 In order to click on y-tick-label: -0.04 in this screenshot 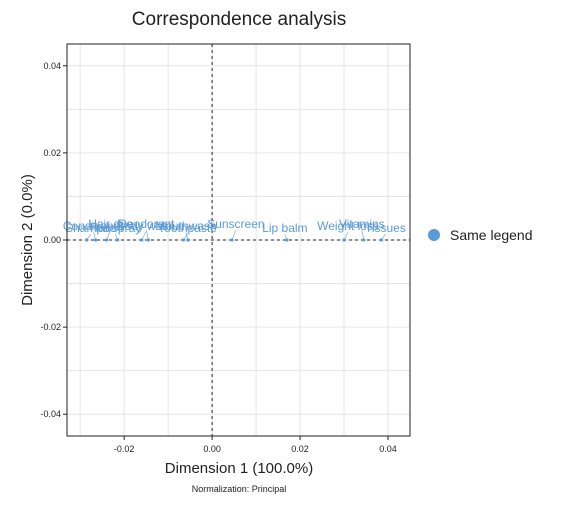, I will do `click(50, 414)`.